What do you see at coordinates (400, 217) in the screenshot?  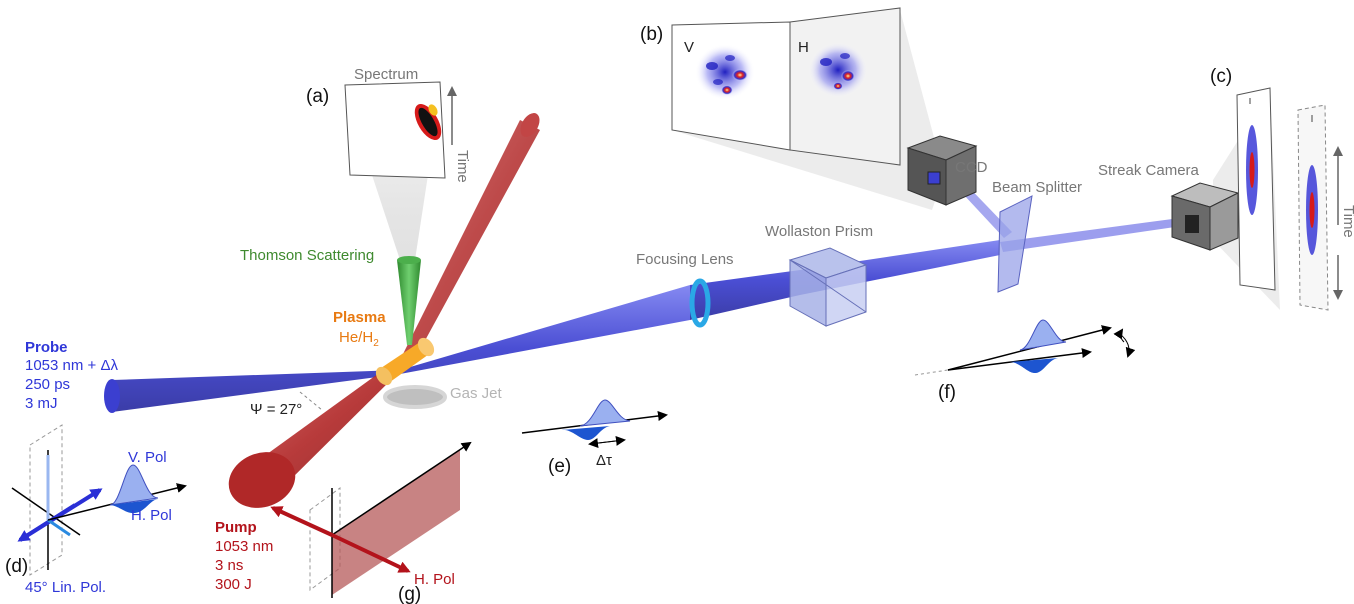 I see `spectrum-projection-cone` at bounding box center [400, 217].